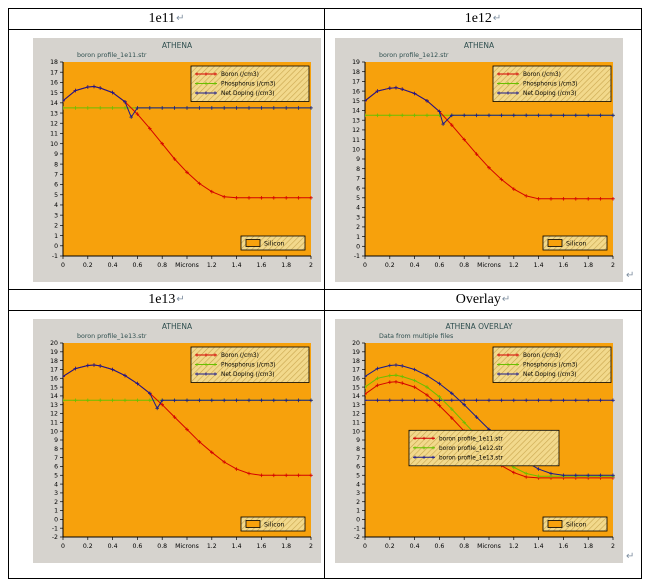 The width and height of the screenshot is (651, 588). I want to click on panel-title-1e13: 1e13, so click(162, 299).